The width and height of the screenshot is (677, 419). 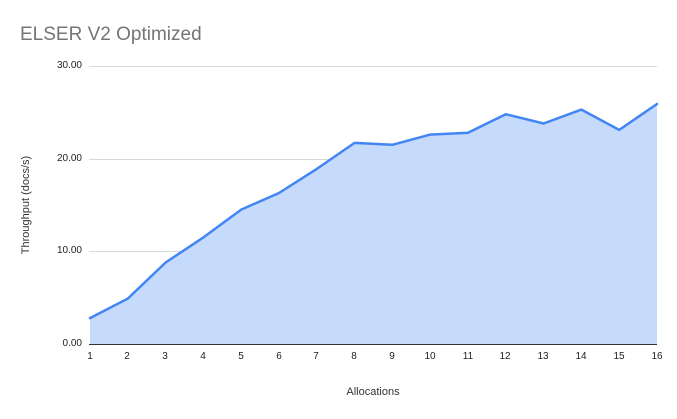 I want to click on x-tick-label: 12, so click(x=505, y=356).